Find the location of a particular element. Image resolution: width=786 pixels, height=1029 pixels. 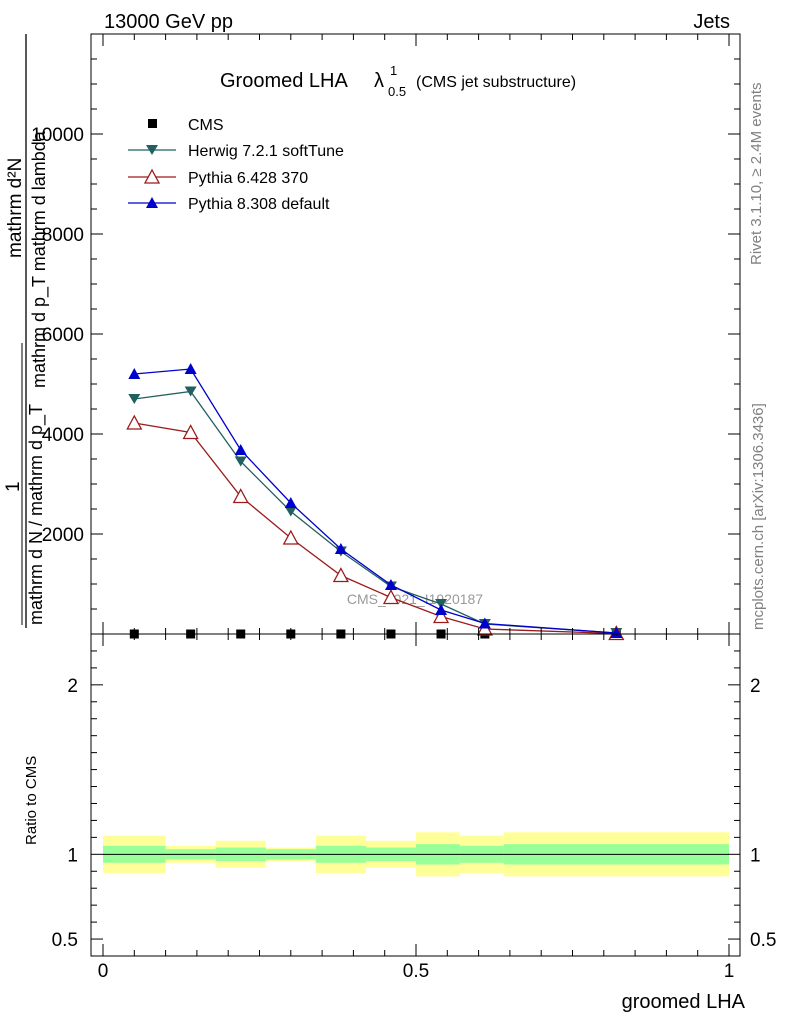

x-axis-label: groomed LHA is located at coordinates (684, 1002).